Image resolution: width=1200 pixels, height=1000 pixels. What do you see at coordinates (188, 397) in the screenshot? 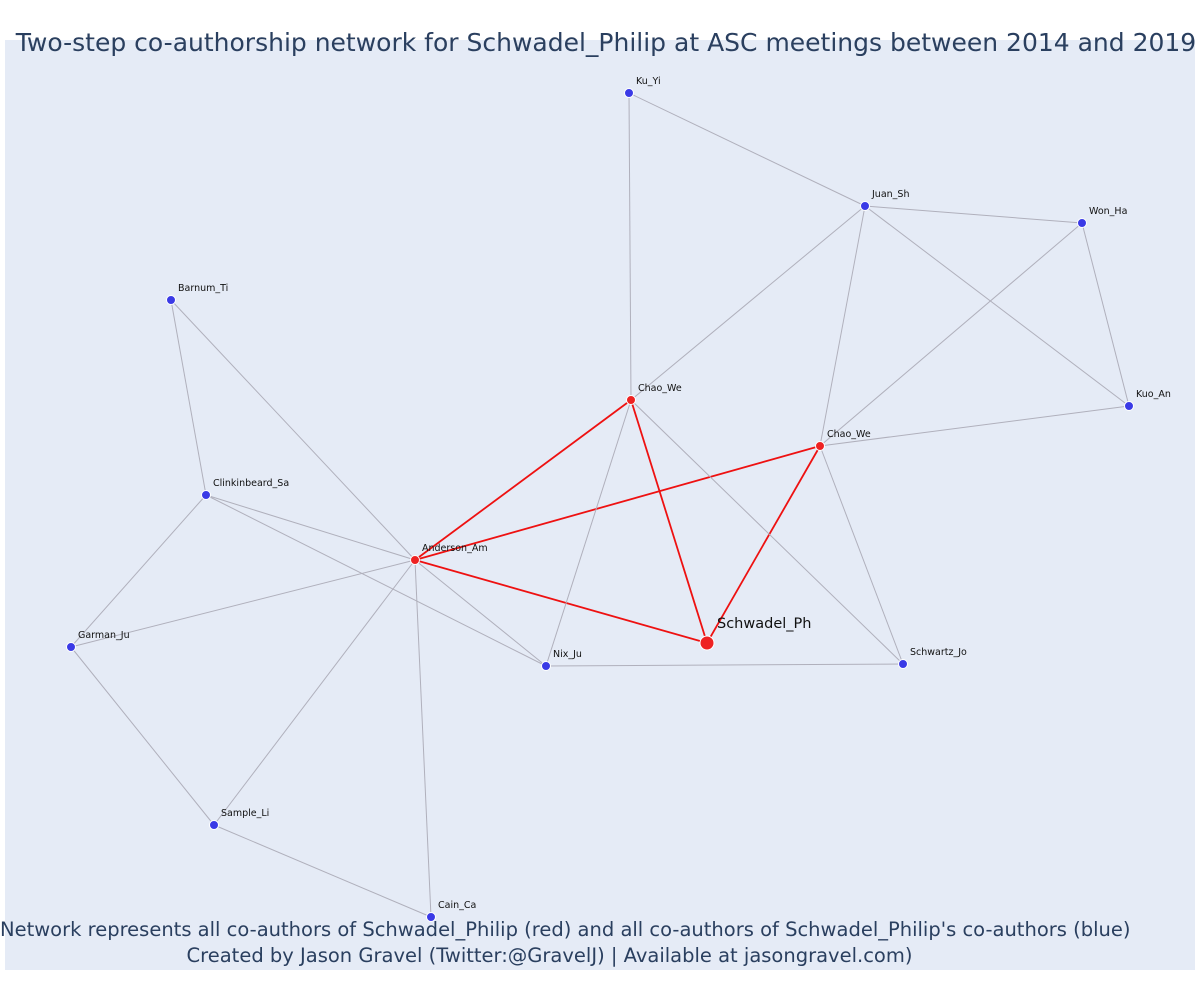
I see `edge-barnum-clink` at bounding box center [188, 397].